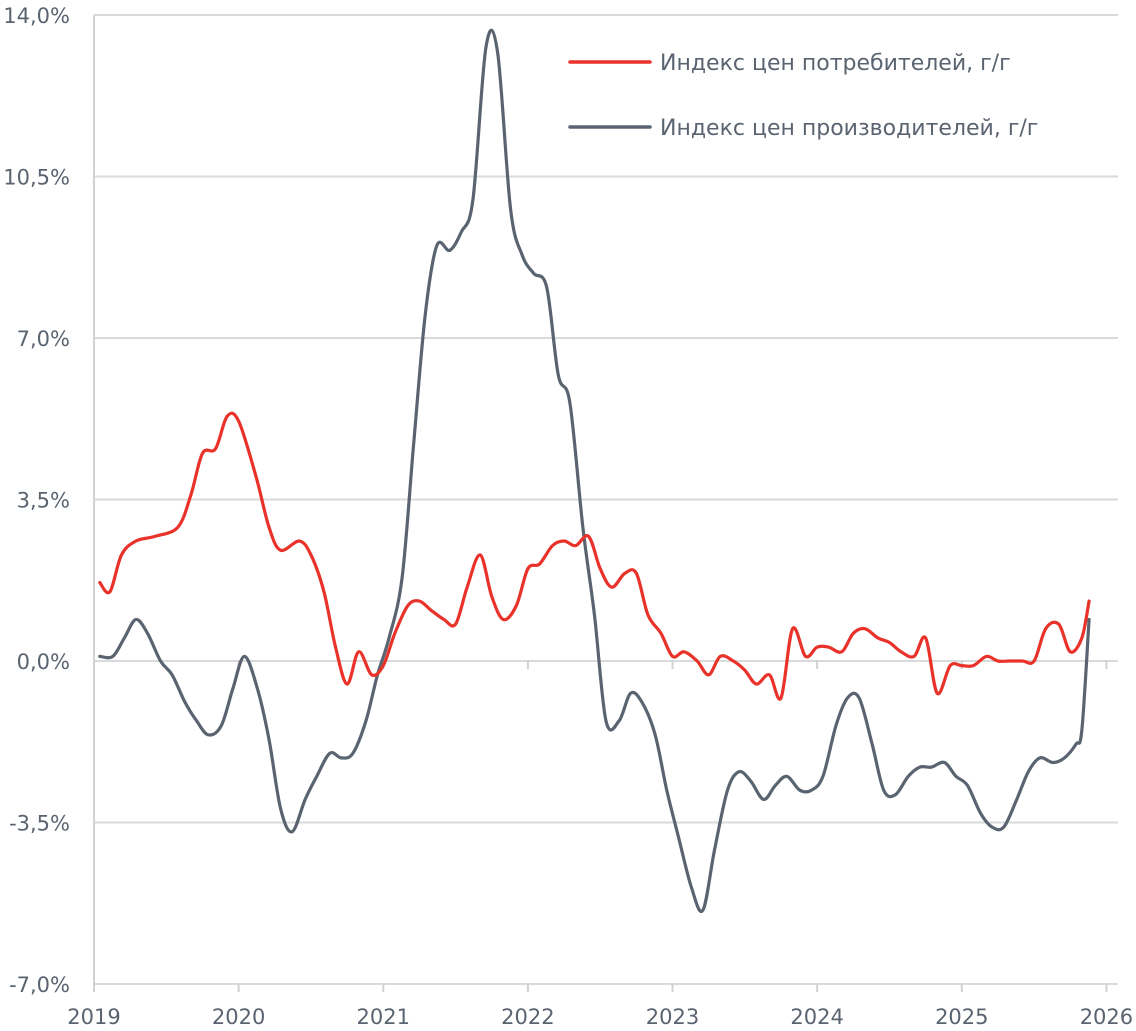  I want to click on x-tick-label: 2022, so click(527, 1017).